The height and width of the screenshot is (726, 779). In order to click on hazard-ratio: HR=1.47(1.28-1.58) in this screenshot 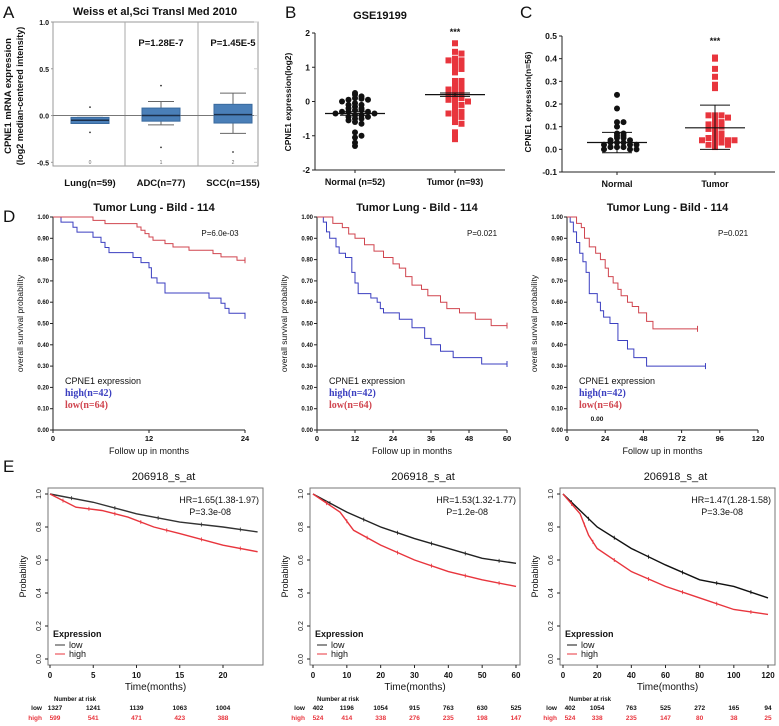, I will do `click(731, 500)`.